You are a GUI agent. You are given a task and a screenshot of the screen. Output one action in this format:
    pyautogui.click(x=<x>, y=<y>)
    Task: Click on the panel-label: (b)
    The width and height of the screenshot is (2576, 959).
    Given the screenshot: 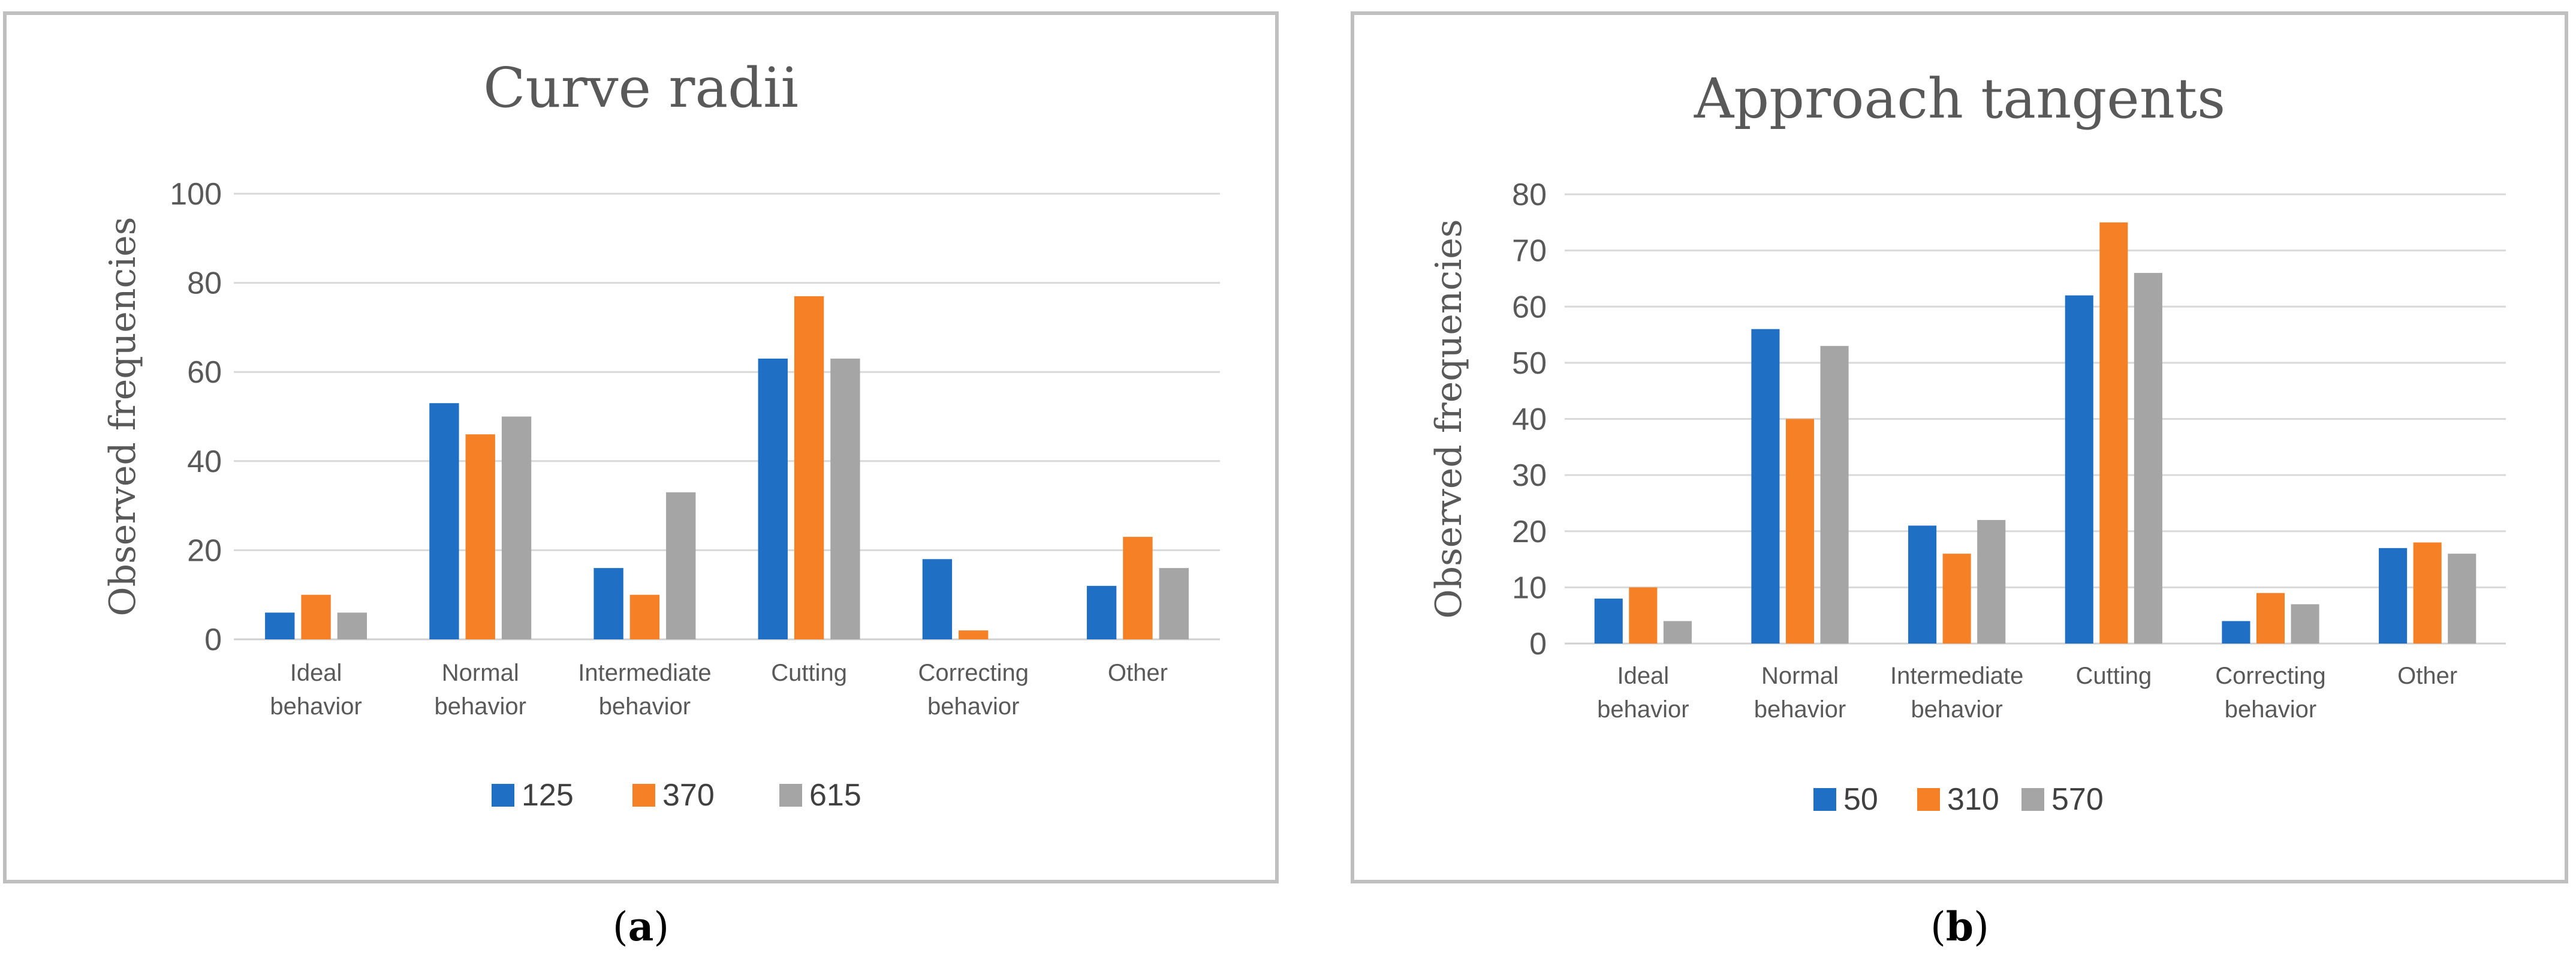 What is the action you would take?
    pyautogui.click(x=1960, y=926)
    